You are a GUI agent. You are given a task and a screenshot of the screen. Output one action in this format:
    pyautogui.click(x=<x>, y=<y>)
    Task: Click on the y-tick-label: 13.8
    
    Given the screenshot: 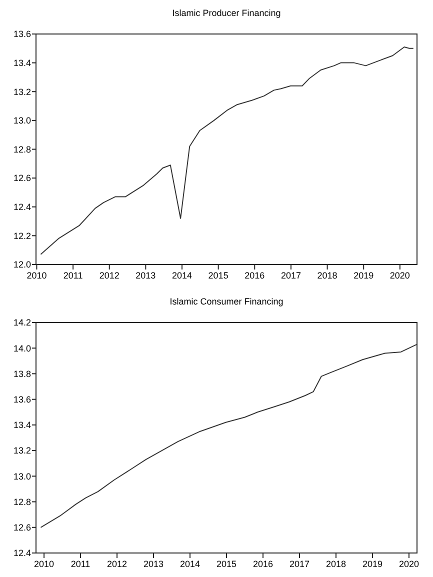 What is the action you would take?
    pyautogui.click(x=22, y=373)
    